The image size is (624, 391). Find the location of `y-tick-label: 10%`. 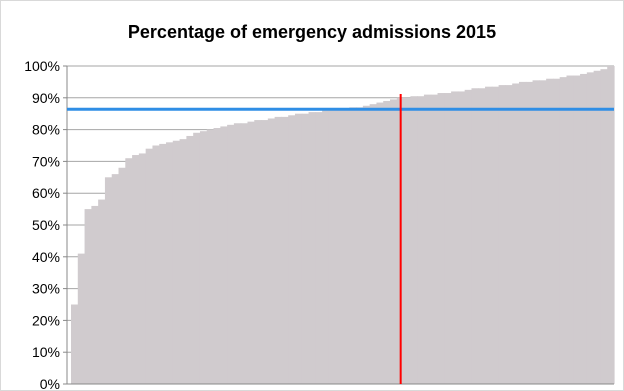

y-tick-label: 10% is located at coordinates (46, 352).